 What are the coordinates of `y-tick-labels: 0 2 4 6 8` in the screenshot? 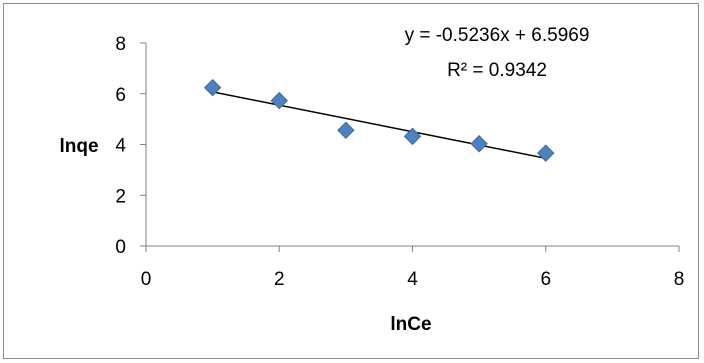 It's located at (120, 146).